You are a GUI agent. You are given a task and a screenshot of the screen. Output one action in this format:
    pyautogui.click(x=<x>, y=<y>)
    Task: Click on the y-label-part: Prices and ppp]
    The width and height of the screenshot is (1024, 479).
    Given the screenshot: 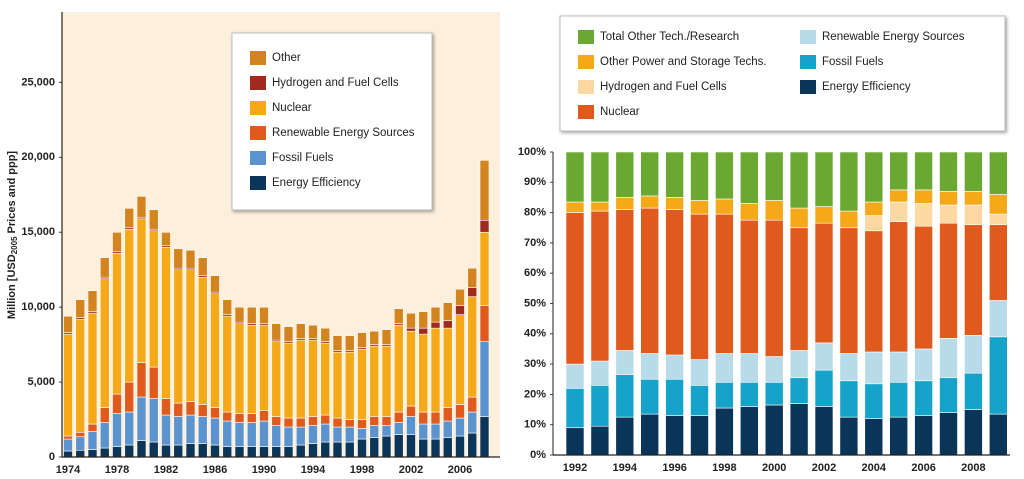 What is the action you would take?
    pyautogui.click(x=12, y=194)
    